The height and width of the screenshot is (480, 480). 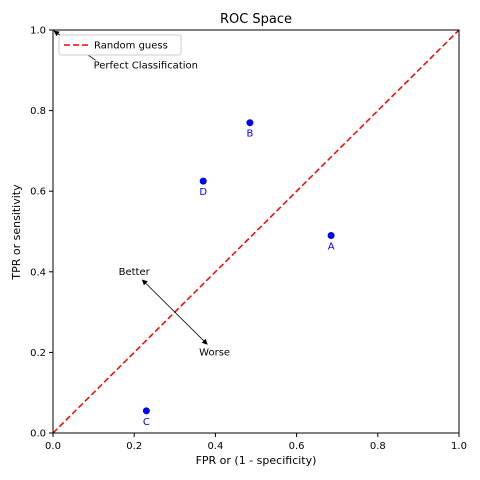 I want to click on legend-box, so click(x=120, y=45).